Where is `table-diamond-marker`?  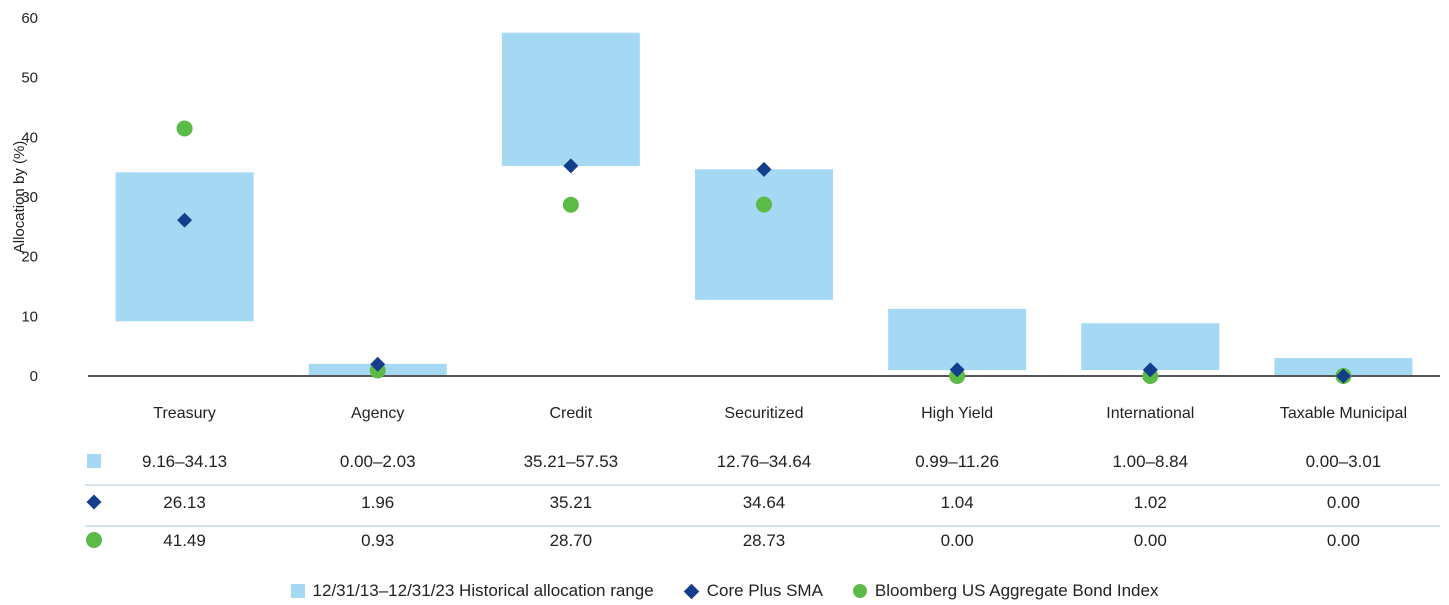
table-diamond-marker is located at coordinates (94, 502).